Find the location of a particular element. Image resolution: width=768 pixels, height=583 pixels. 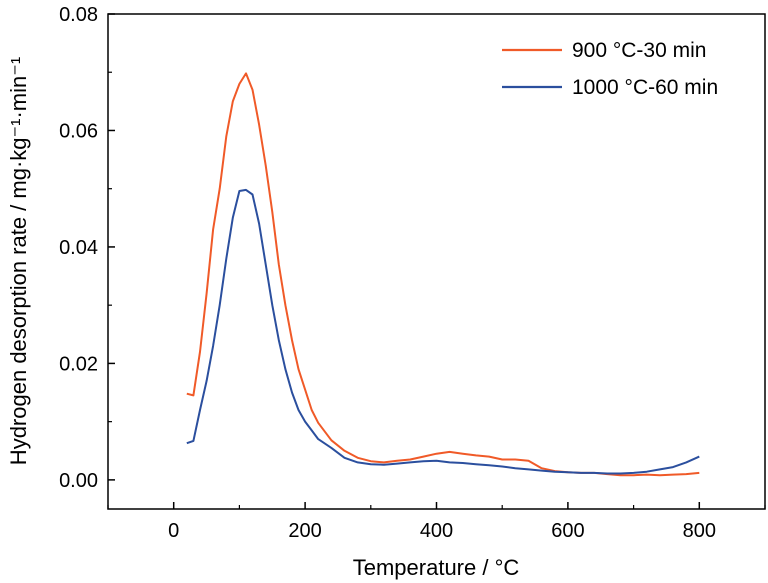

legend-label-1: 900 °C-30 min is located at coordinates (639, 50).